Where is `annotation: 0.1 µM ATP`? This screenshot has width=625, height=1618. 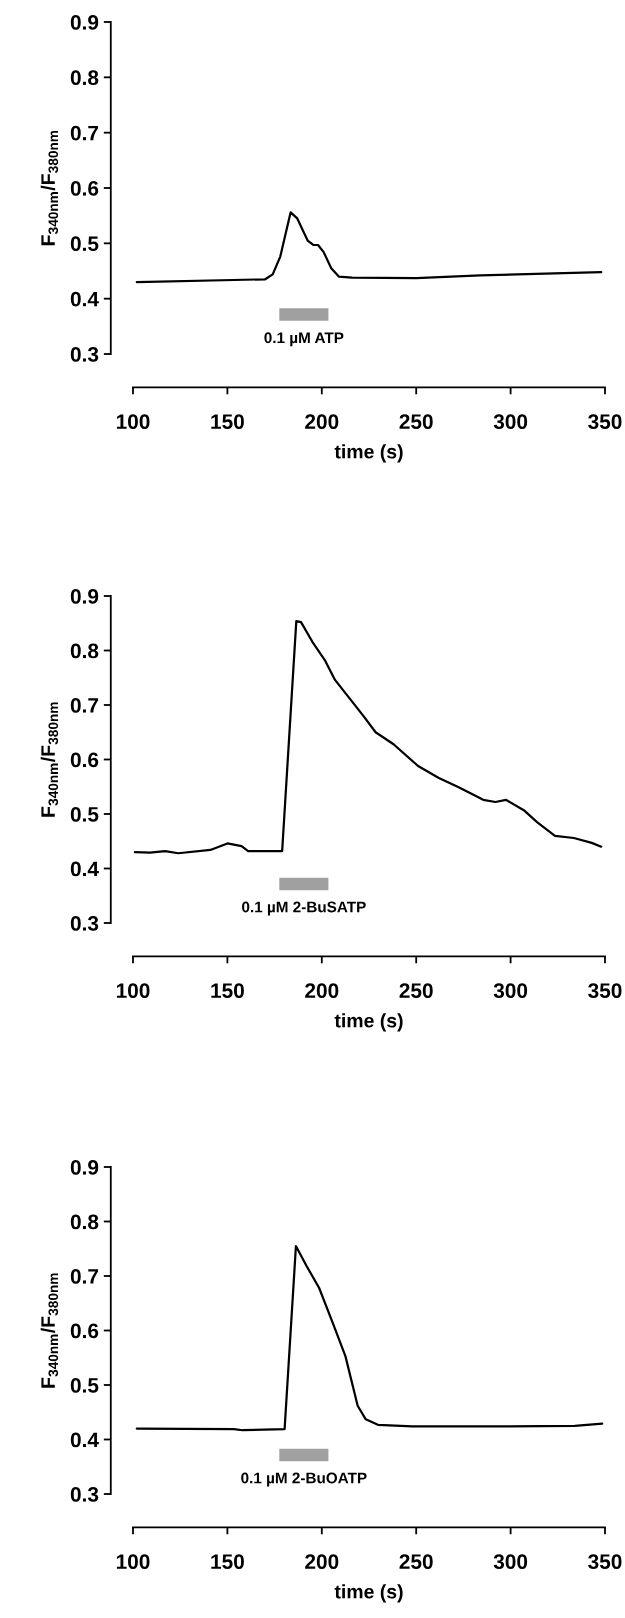
annotation: 0.1 µM ATP is located at coordinates (304, 339).